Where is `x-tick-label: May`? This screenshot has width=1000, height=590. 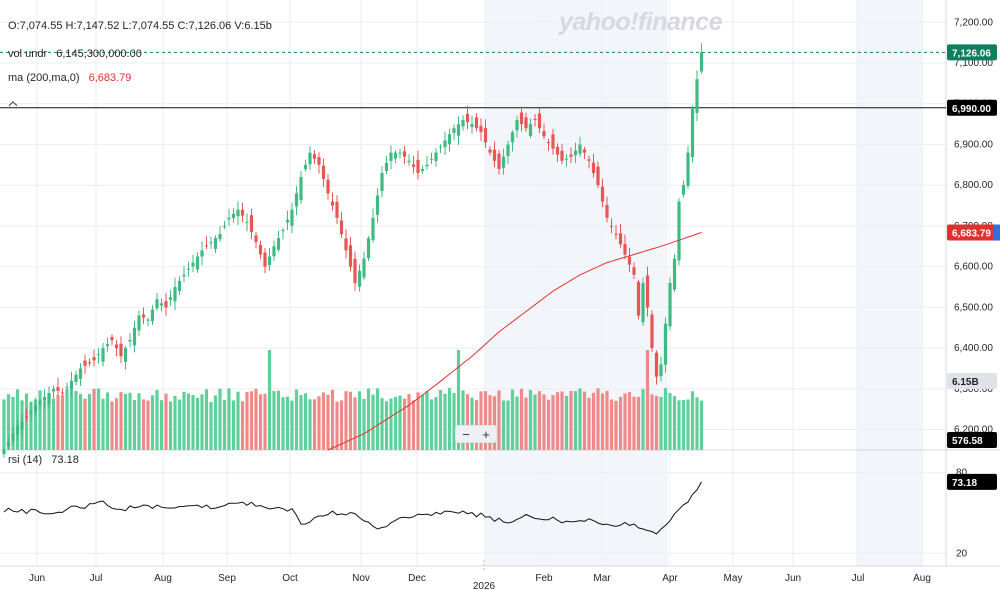
x-tick-label: May is located at coordinates (733, 578).